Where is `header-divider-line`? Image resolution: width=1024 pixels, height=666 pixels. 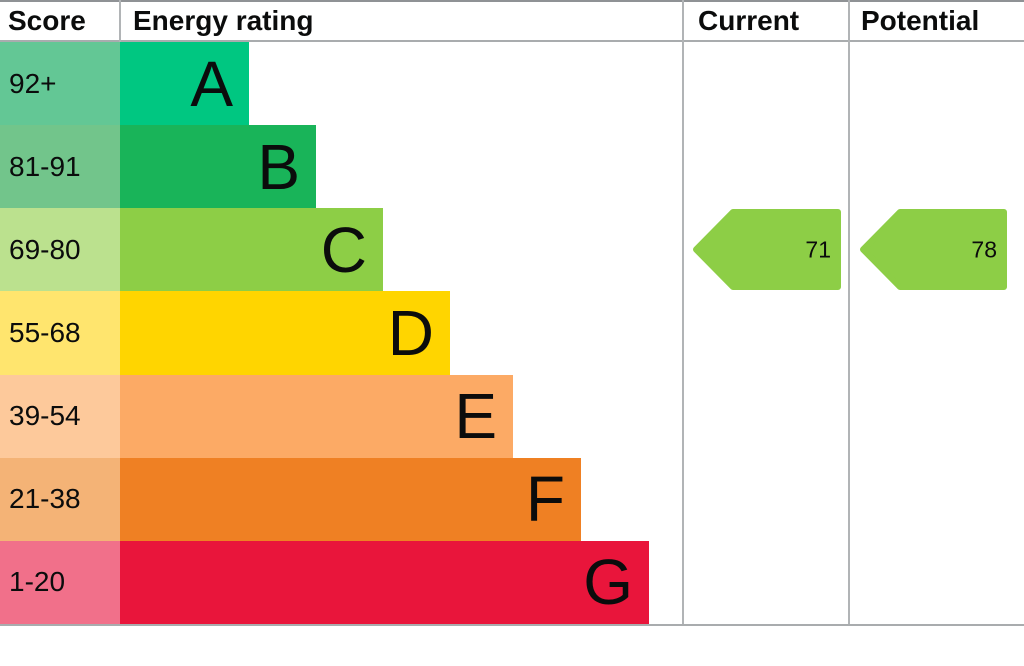 header-divider-line is located at coordinates (512, 41).